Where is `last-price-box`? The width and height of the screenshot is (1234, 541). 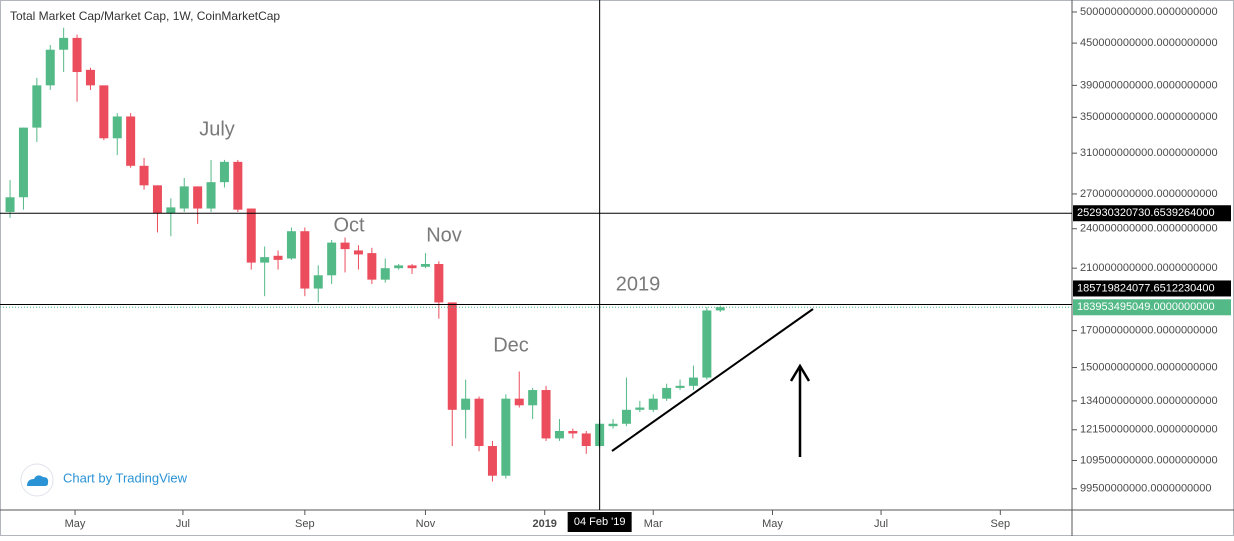
last-price-box is located at coordinates (1152, 307).